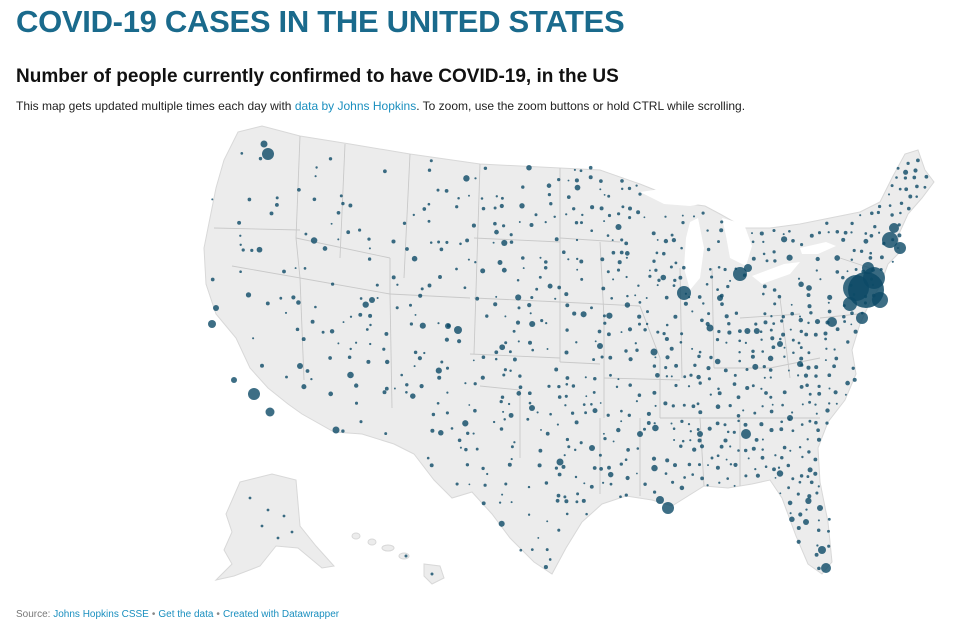 The width and height of the screenshot is (960, 625). Describe the element at coordinates (101, 614) in the screenshot. I see `source-link: Johns Hopkins CSSE` at that location.